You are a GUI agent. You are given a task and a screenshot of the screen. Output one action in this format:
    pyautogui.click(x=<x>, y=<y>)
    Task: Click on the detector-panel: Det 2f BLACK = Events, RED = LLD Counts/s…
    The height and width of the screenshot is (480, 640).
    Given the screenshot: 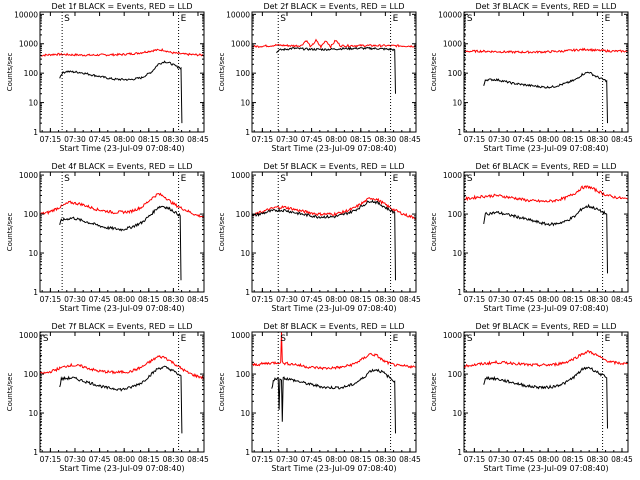 What is the action you would take?
    pyautogui.click(x=319, y=77)
    